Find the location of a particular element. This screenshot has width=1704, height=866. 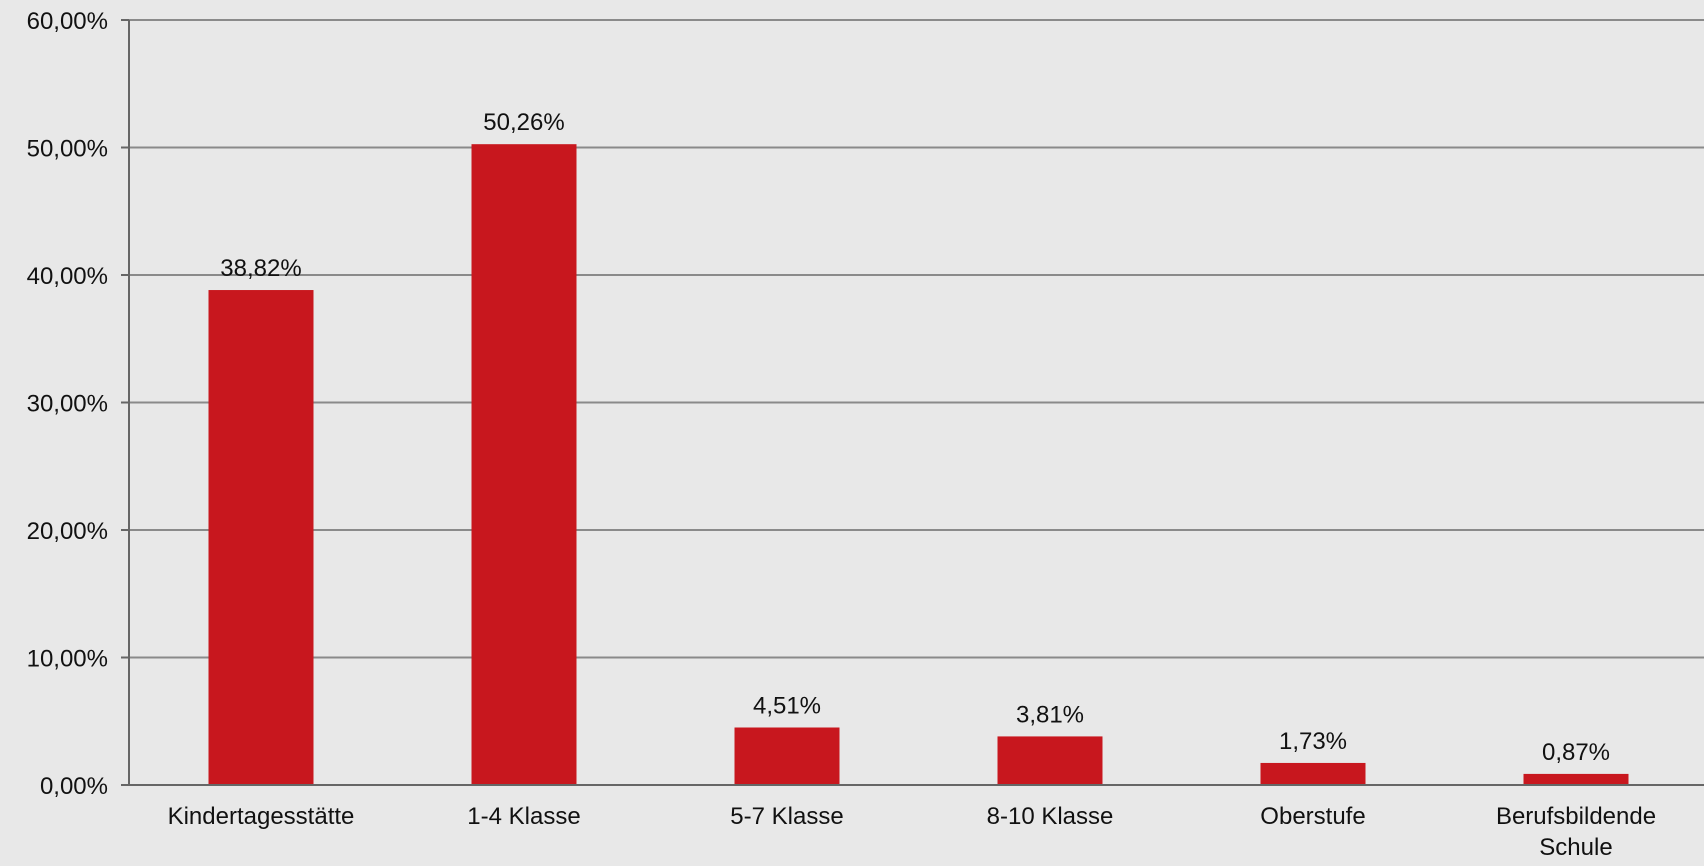

x-tick-label-line: Oberstufe is located at coordinates (1312, 816).